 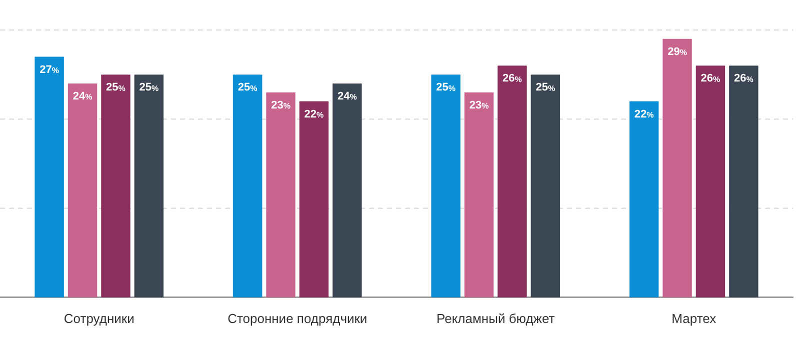 What do you see at coordinates (99, 318) in the screenshot?
I see `x-tick-label: Сотрудники` at bounding box center [99, 318].